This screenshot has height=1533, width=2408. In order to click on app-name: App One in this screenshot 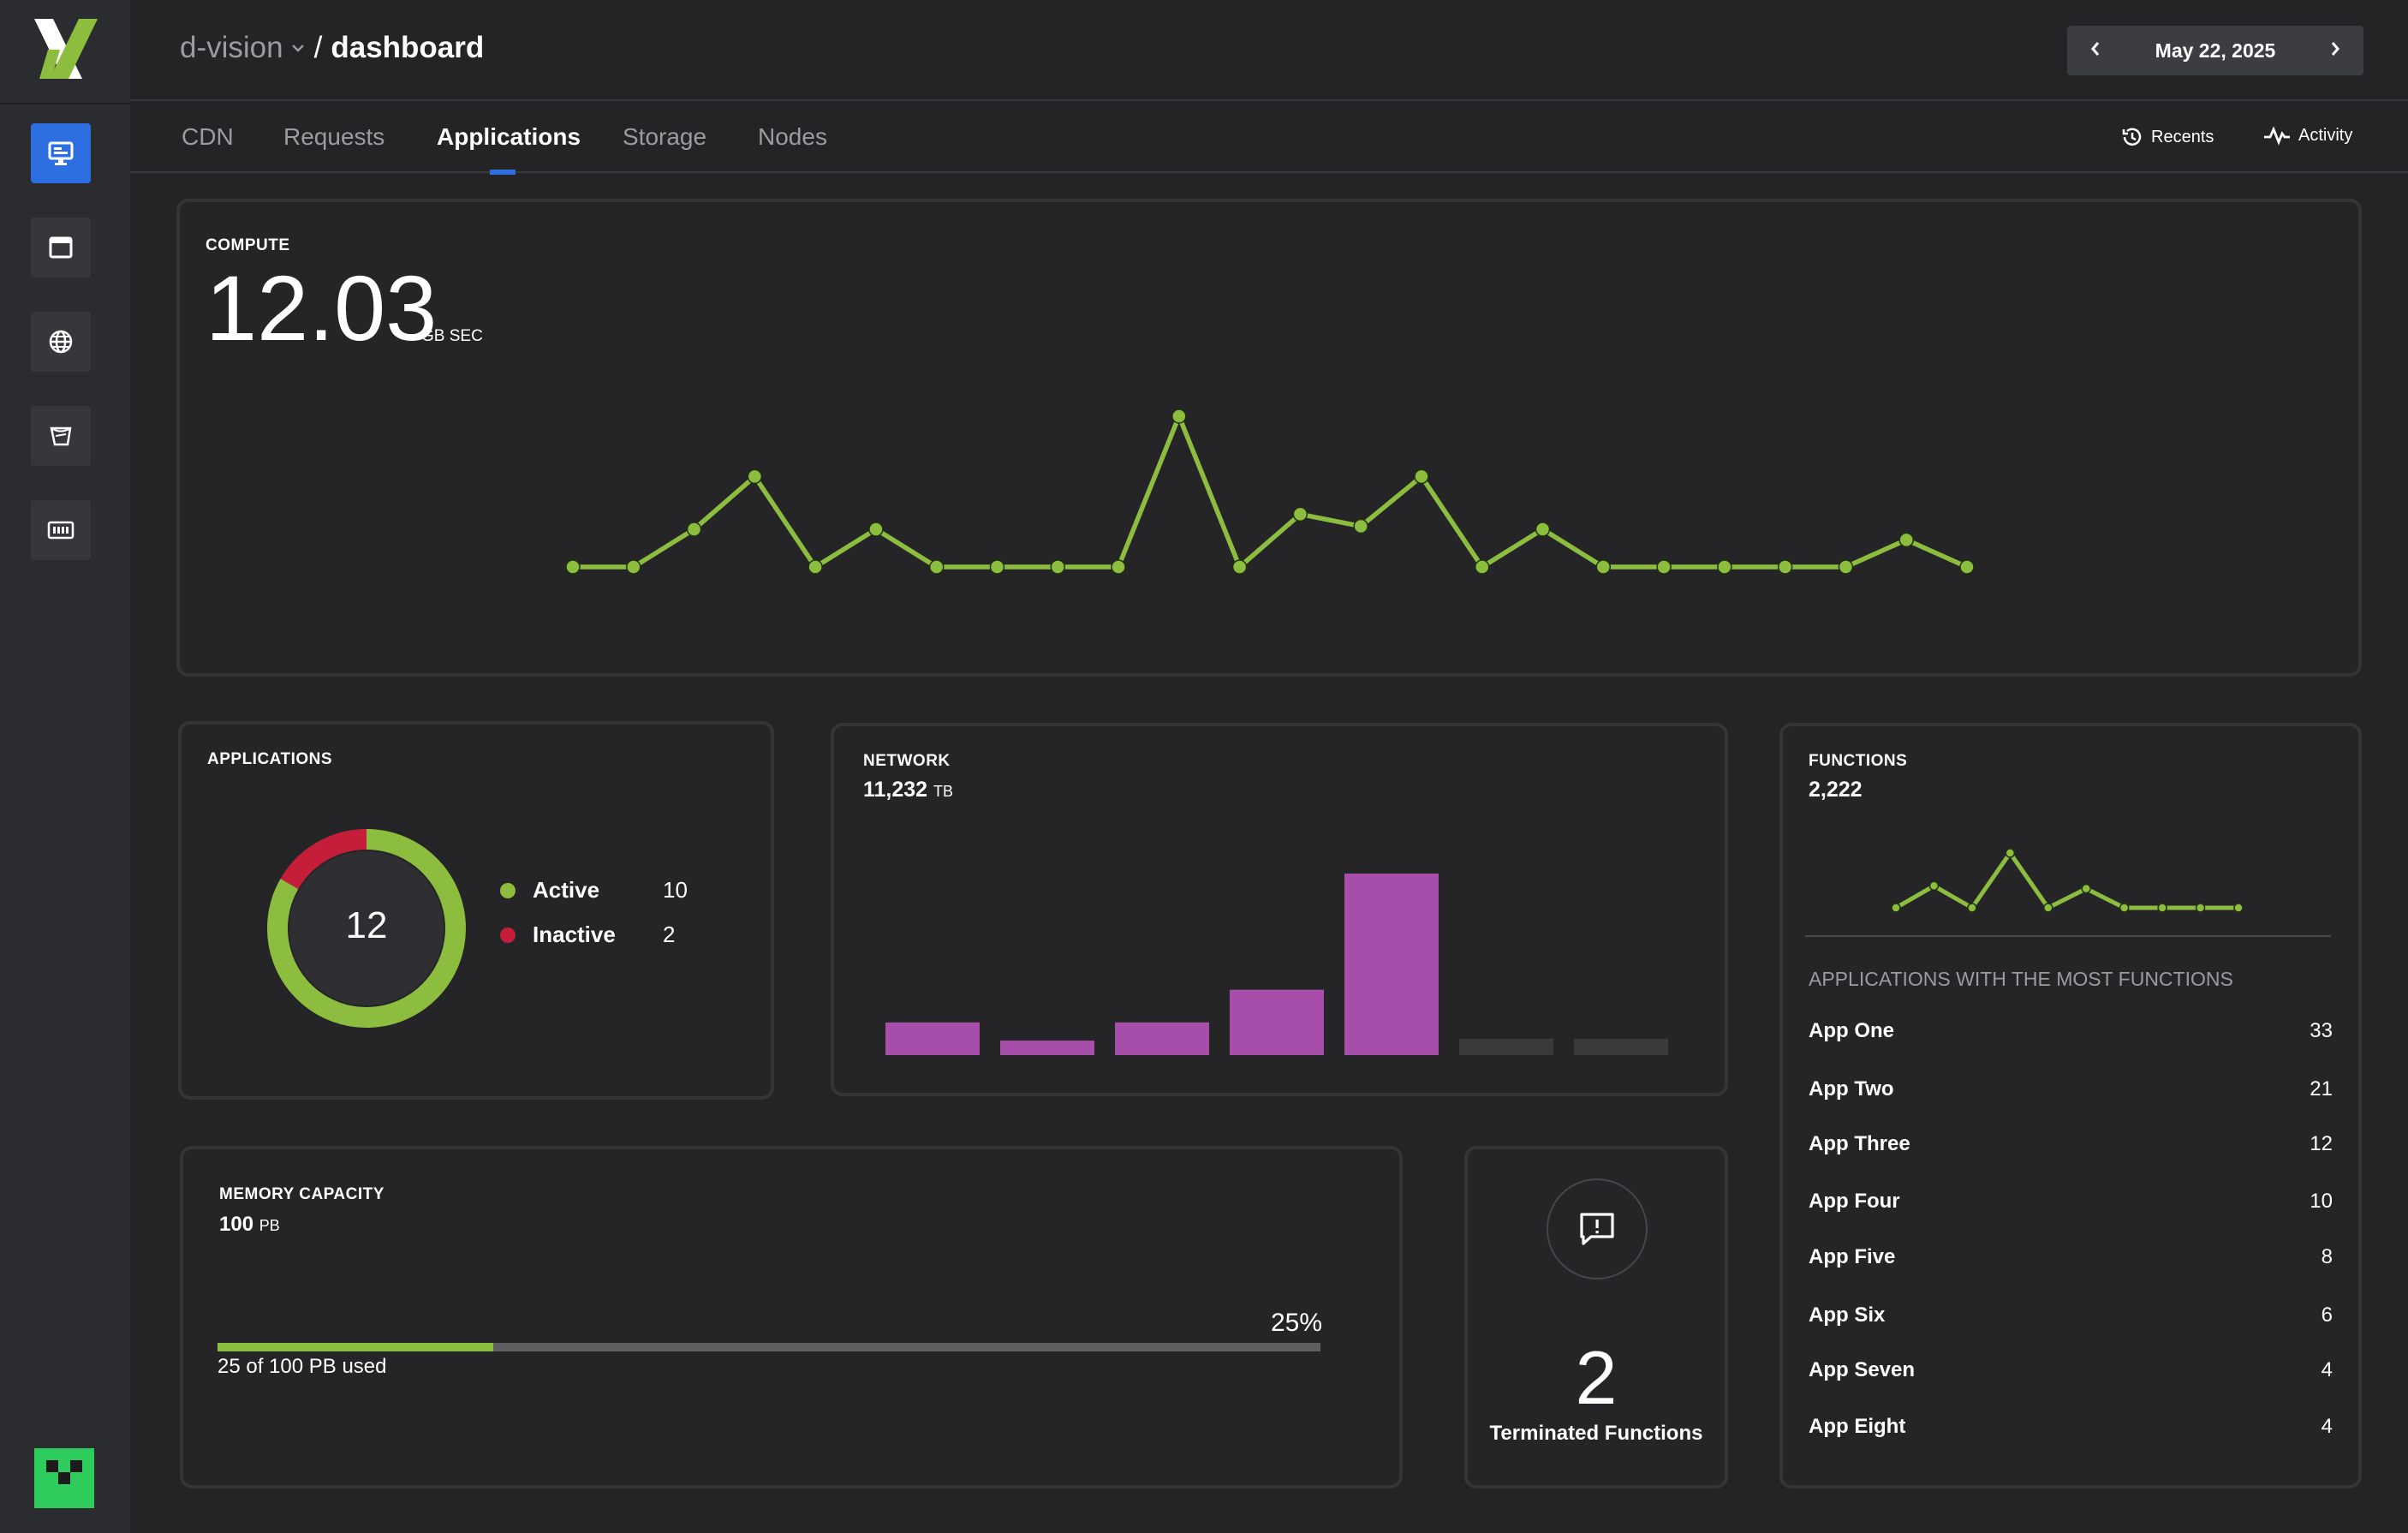, I will do `click(1852, 1030)`.